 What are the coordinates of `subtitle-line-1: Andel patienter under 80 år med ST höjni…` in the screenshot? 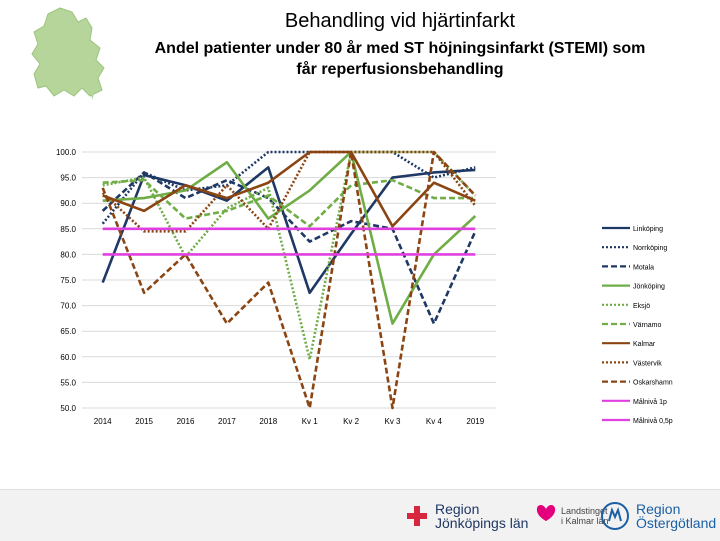 It's located at (400, 48).